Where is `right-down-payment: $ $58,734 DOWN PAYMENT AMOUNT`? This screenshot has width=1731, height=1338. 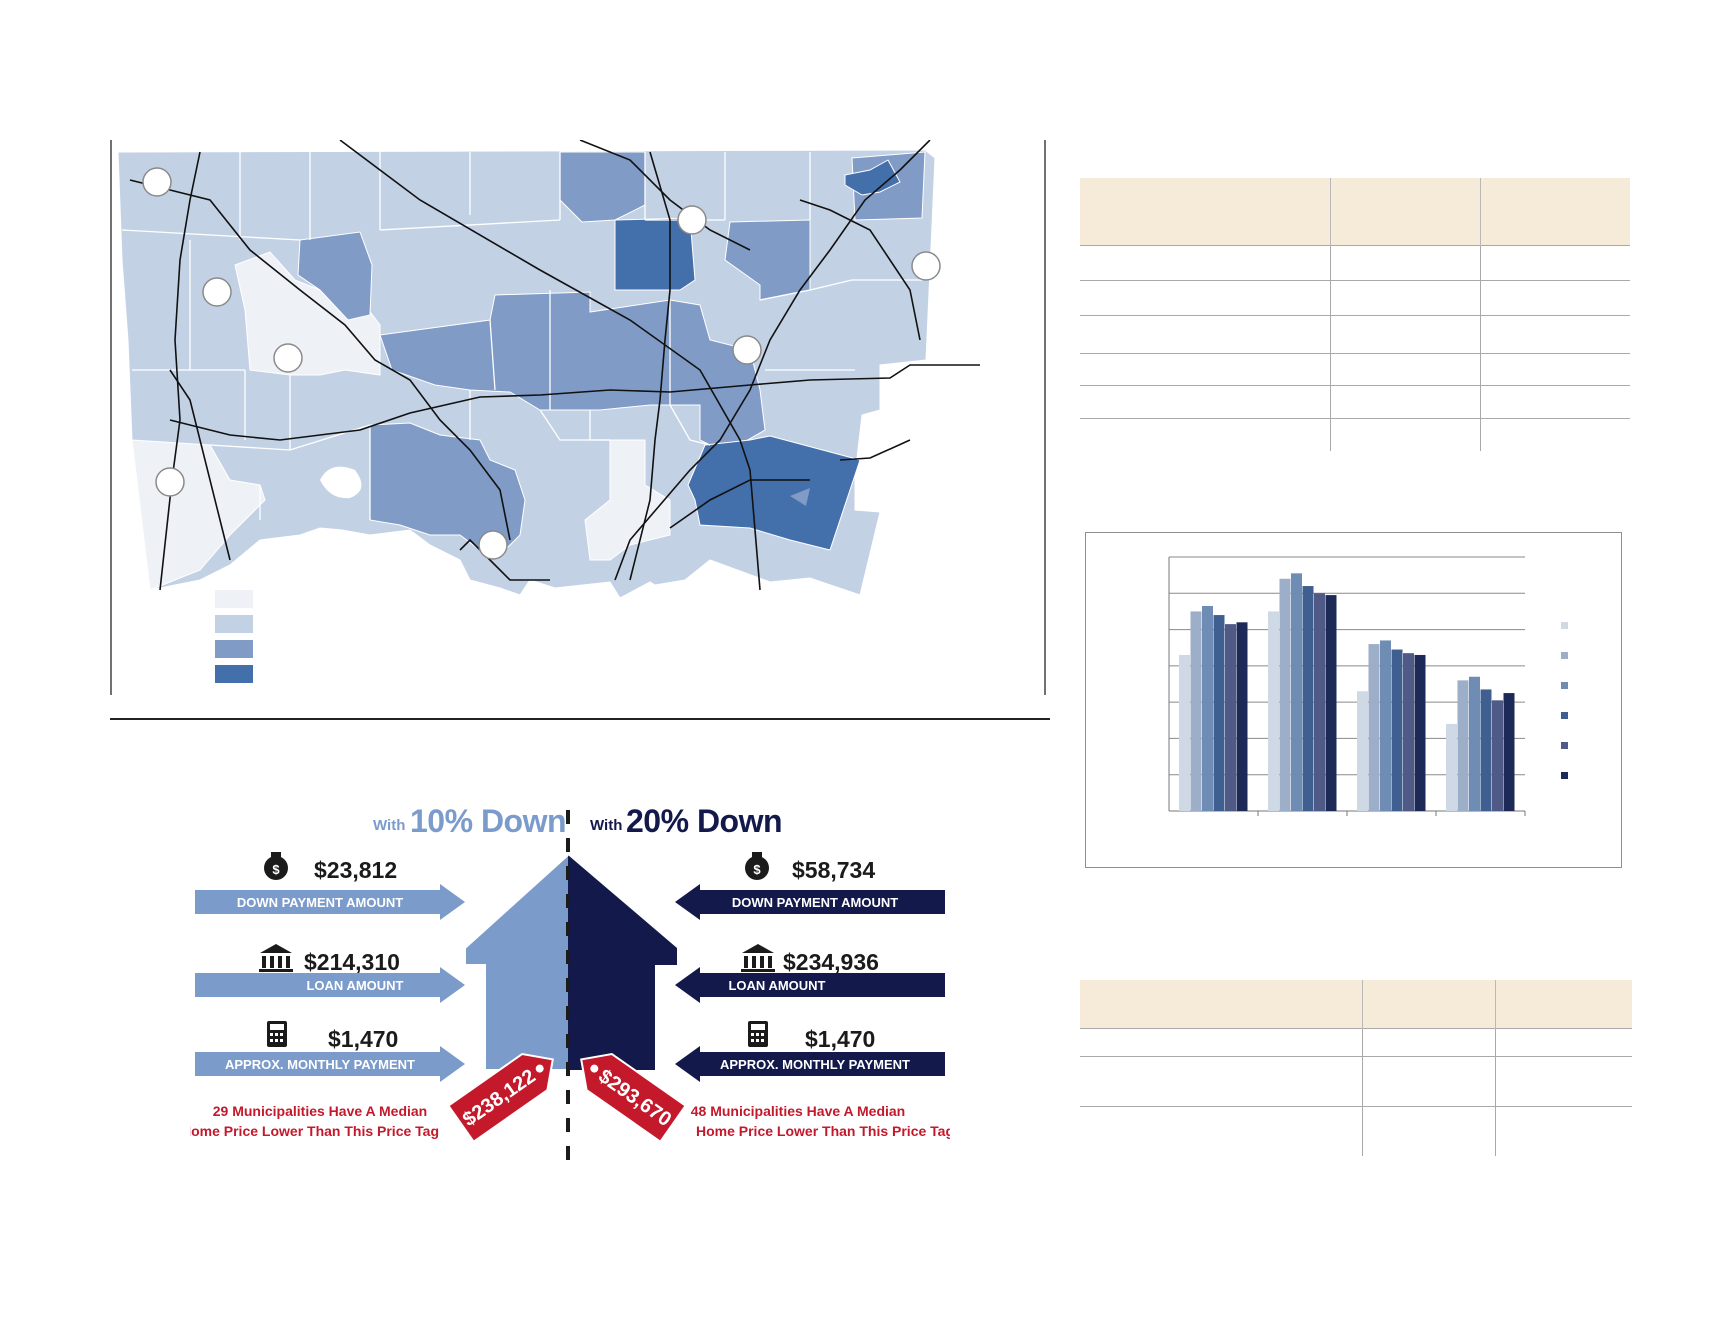 right-down-payment: $ $58,734 DOWN PAYMENT AMOUNT is located at coordinates (810, 886).